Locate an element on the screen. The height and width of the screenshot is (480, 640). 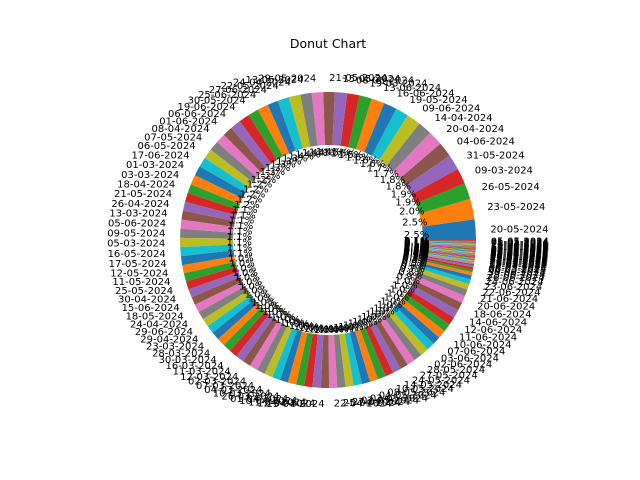
category-label: 21-06-2024 is located at coordinates (509, 299).